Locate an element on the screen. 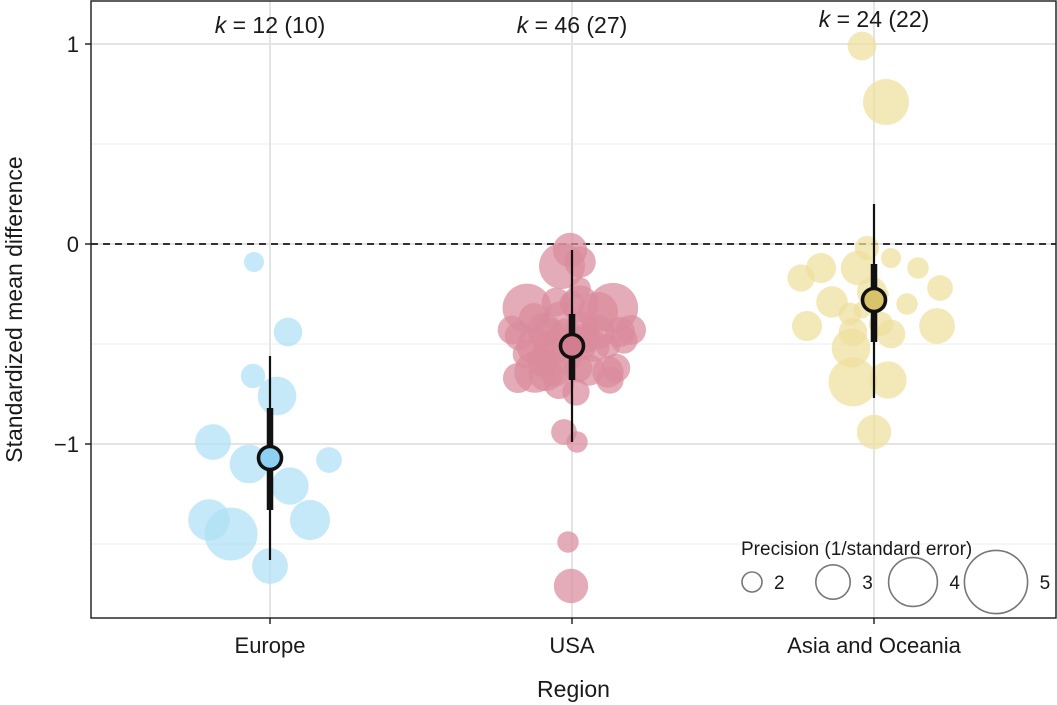  x-axis-ticks: Europe USA Asia and Oceania is located at coordinates (598, 638).